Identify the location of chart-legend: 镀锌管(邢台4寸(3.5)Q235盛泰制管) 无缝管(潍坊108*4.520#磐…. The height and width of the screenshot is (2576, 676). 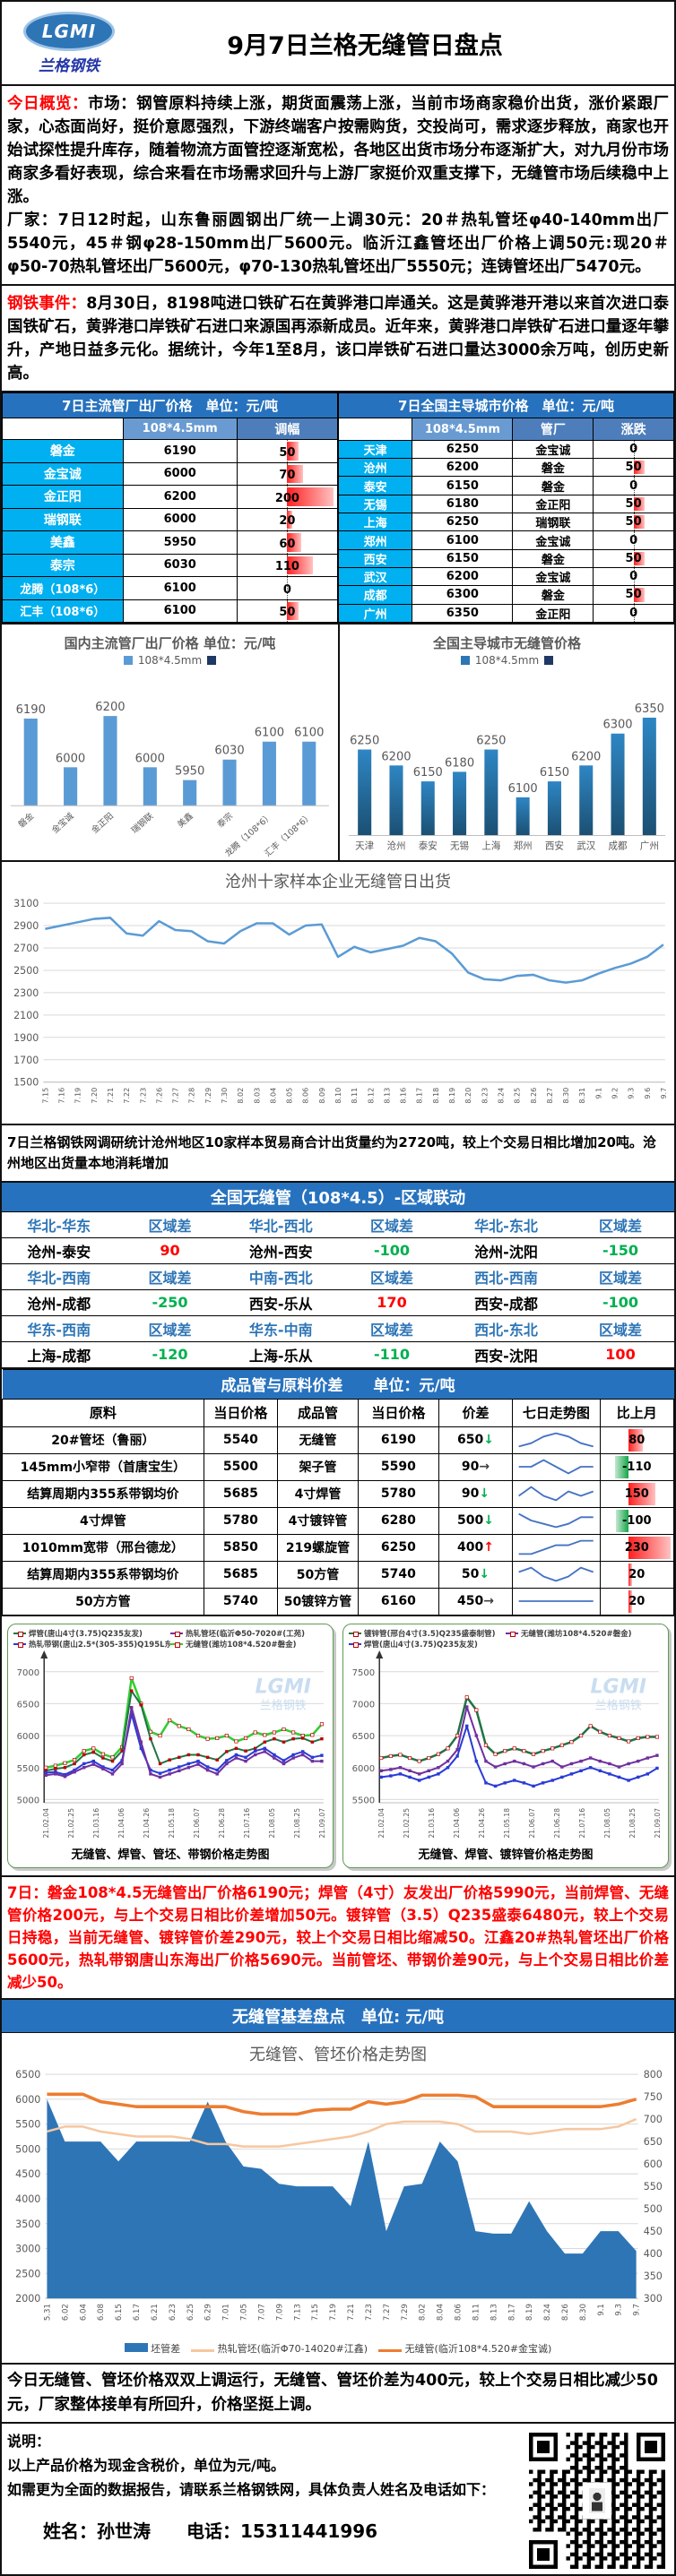
(505, 1639).